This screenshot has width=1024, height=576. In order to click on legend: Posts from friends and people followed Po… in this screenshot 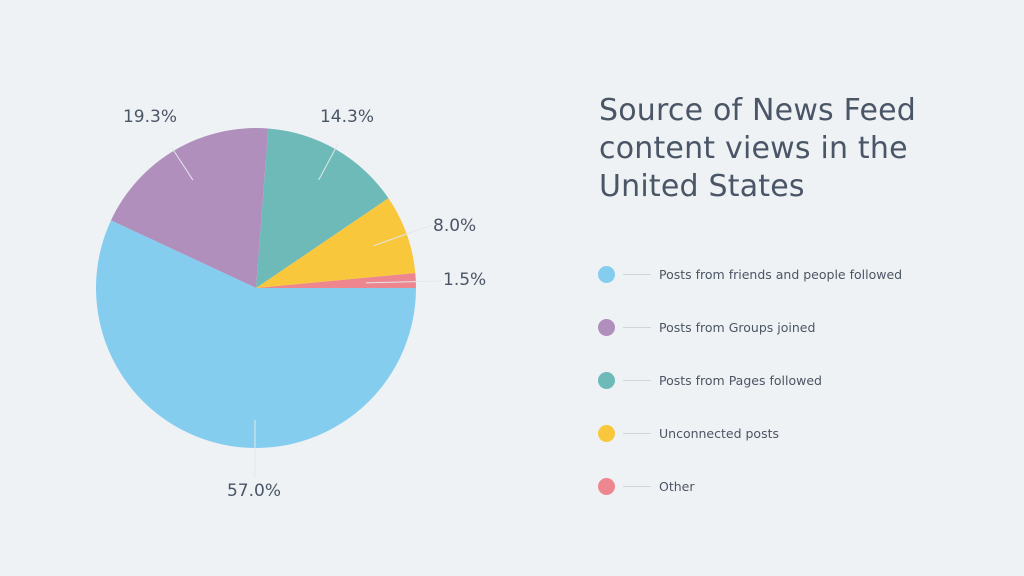, I will do `click(750, 380)`.